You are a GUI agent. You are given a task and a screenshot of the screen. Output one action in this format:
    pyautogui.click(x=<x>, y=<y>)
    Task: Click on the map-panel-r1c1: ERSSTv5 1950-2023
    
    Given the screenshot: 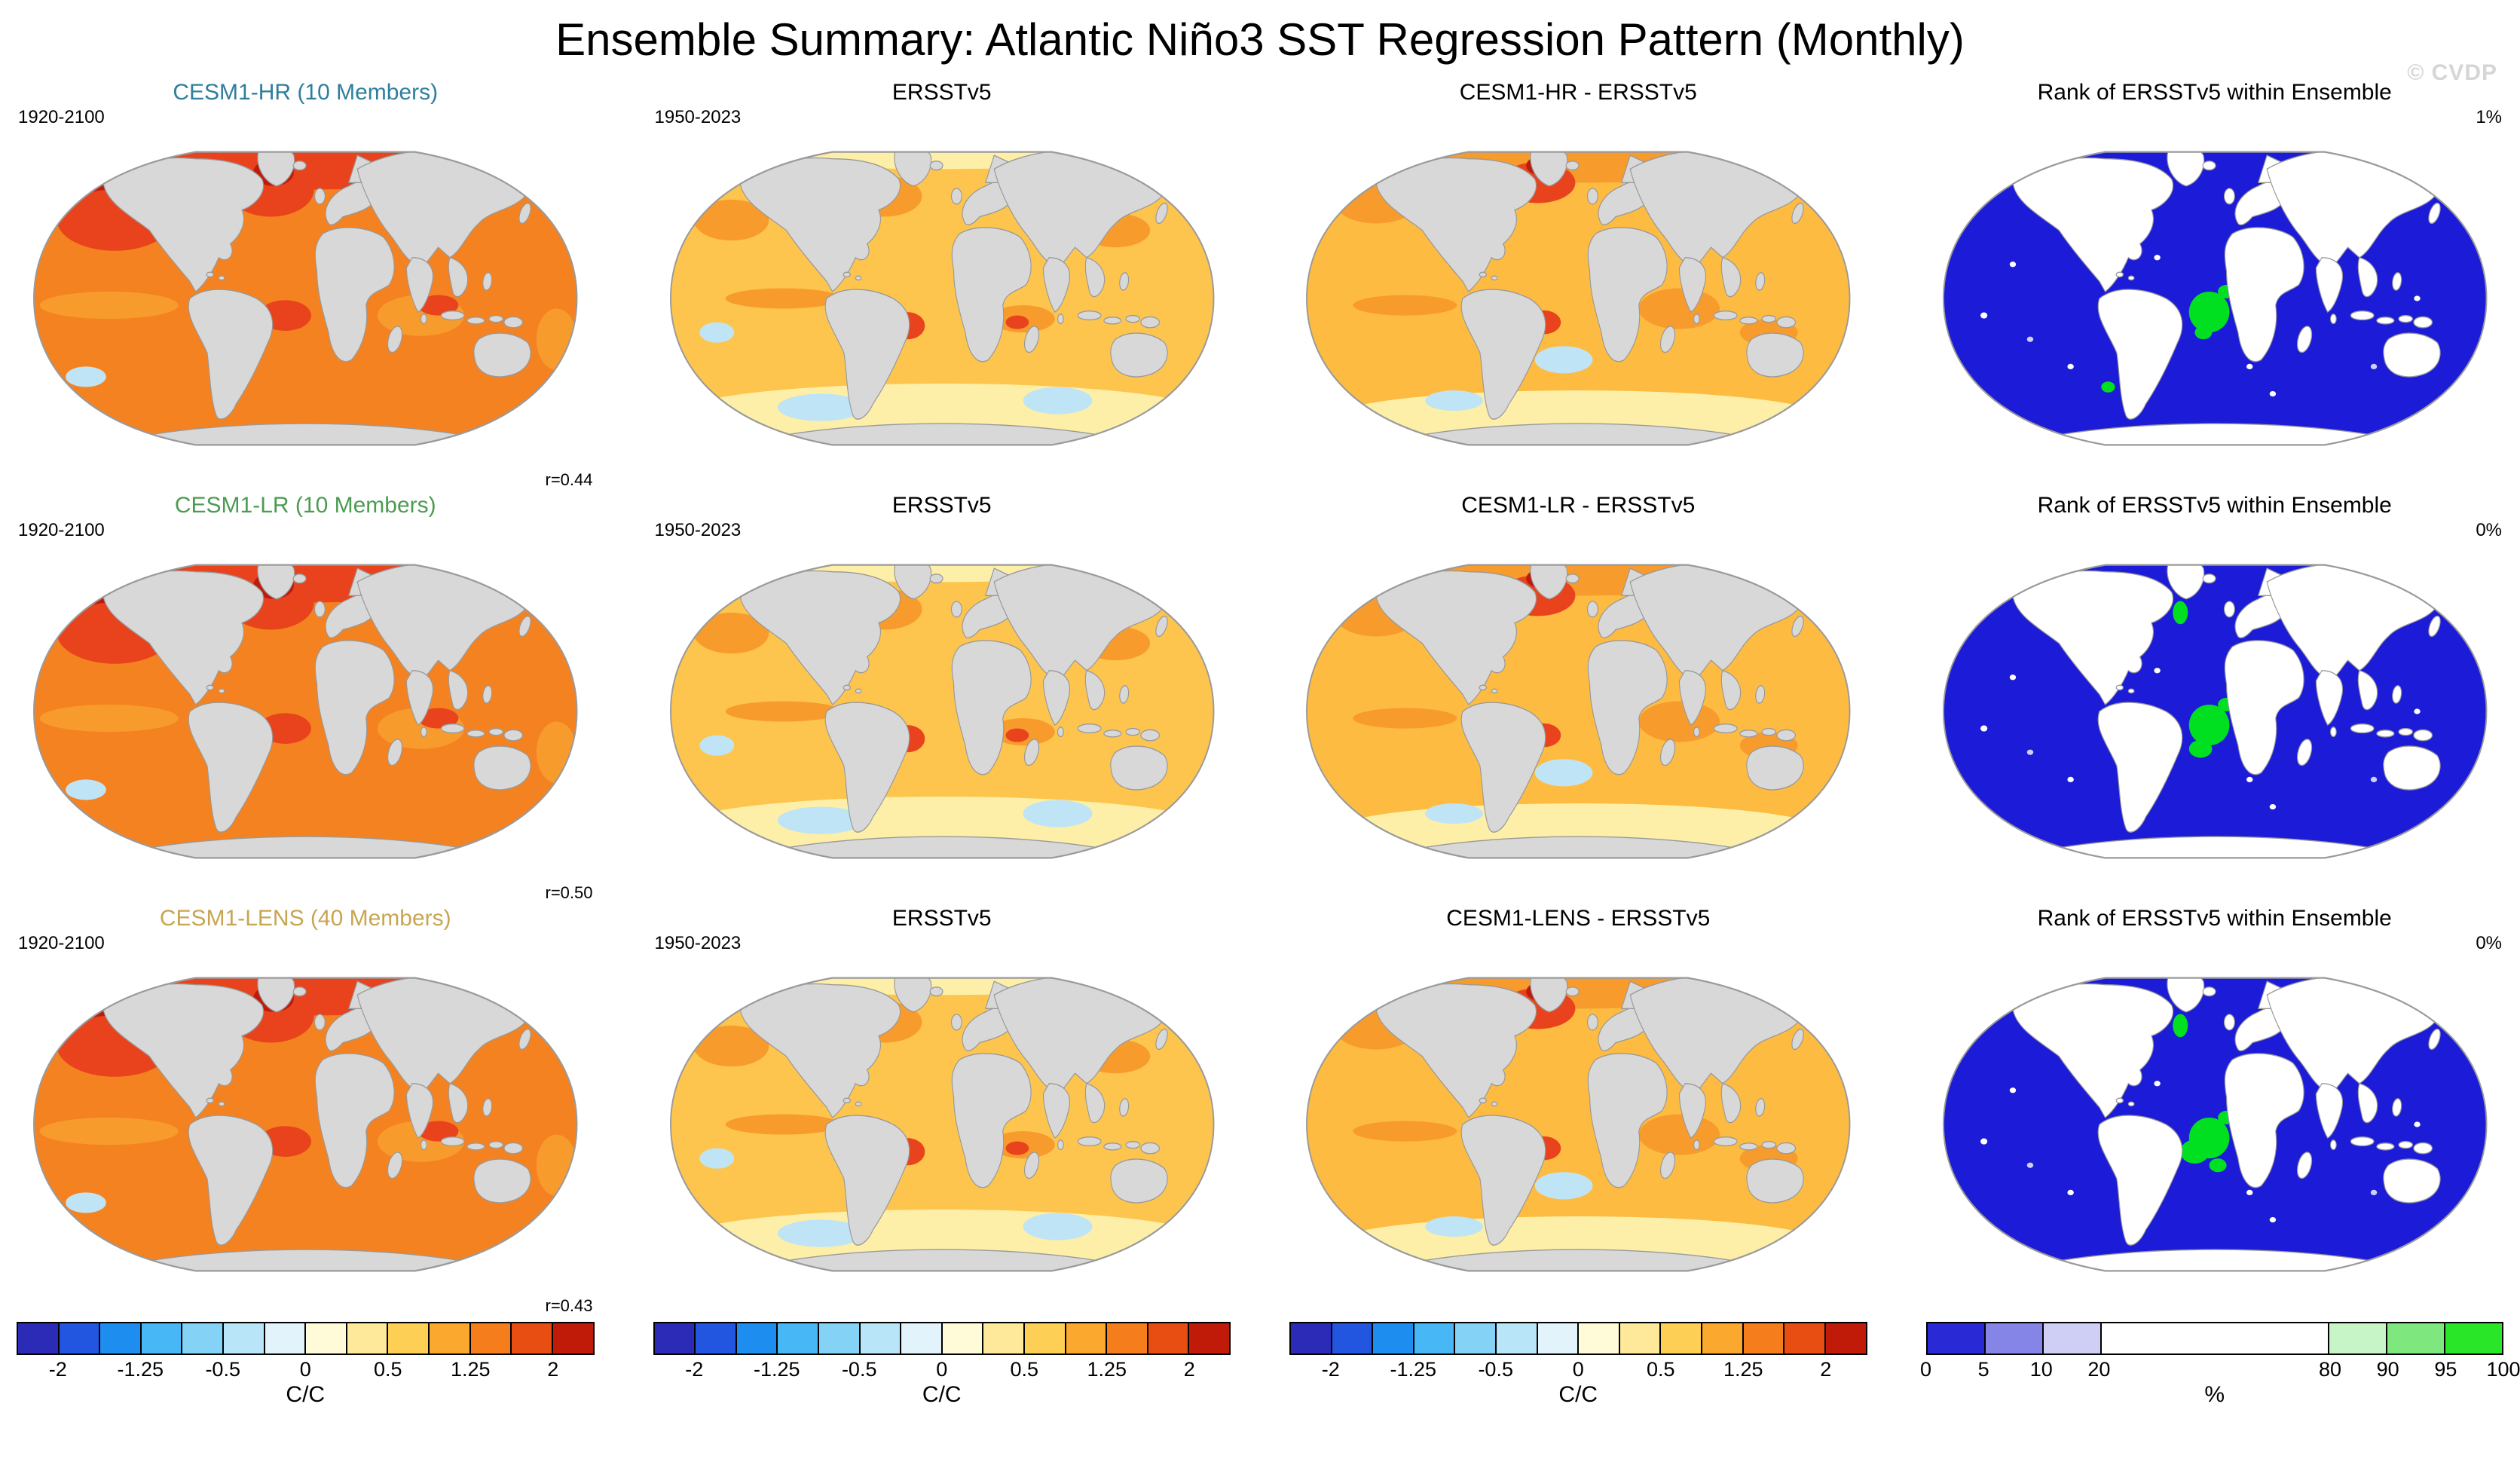 What is the action you would take?
    pyautogui.click(x=942, y=697)
    